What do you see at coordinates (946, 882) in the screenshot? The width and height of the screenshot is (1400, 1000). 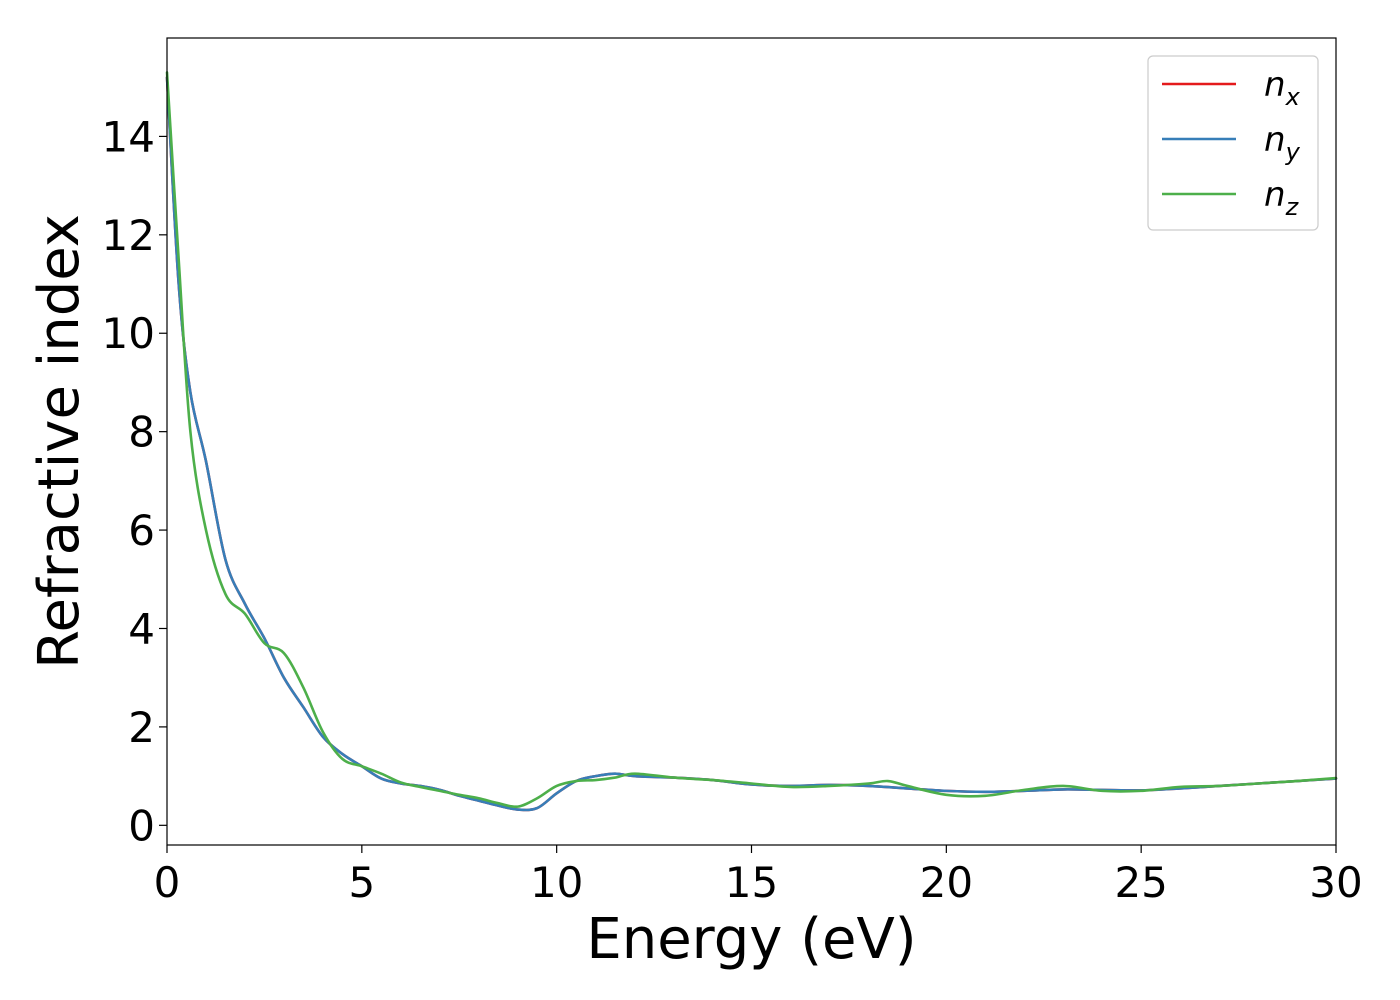 I see `x-tick-label: 20` at bounding box center [946, 882].